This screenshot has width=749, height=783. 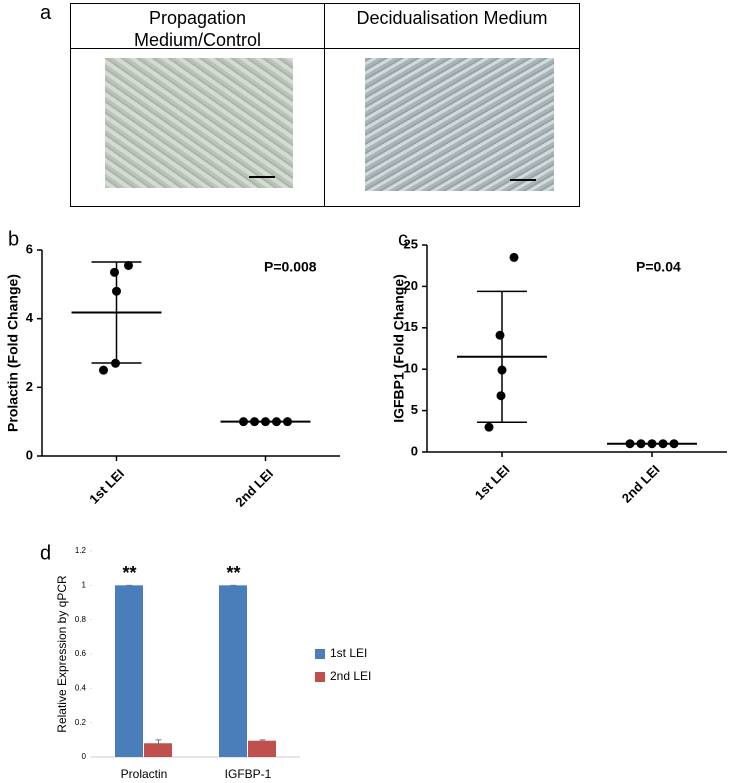 What do you see at coordinates (452, 26) in the screenshot?
I see `column-header: Decidualisation Medium` at bounding box center [452, 26].